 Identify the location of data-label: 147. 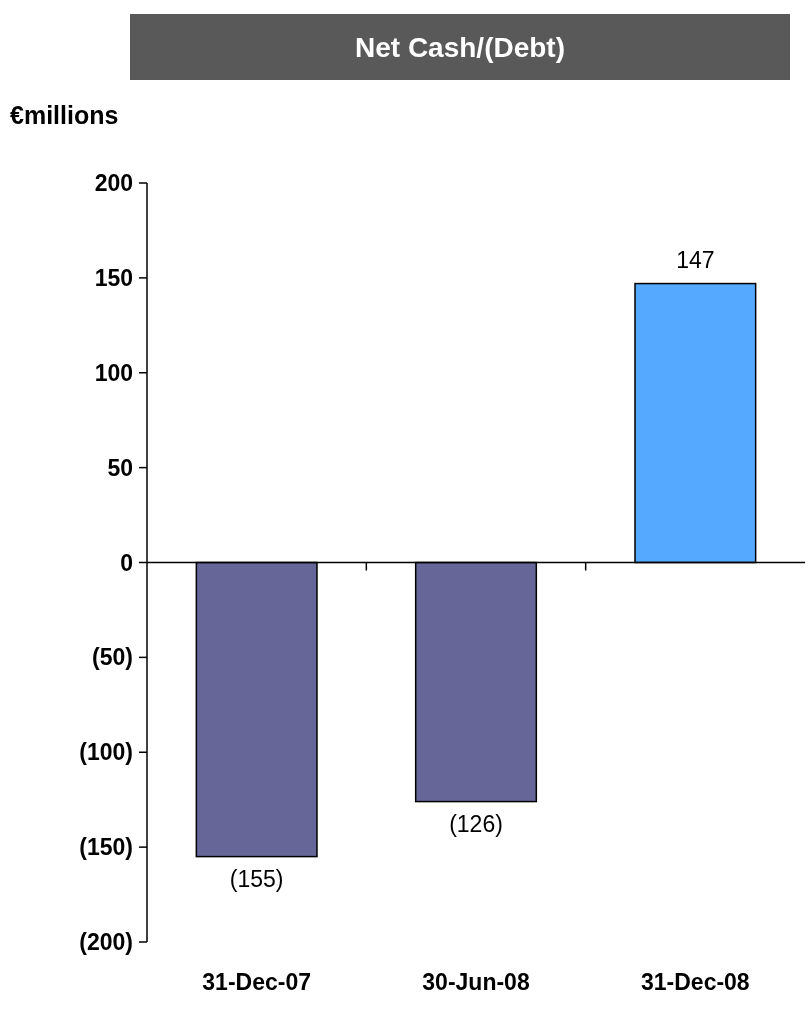
(695, 259).